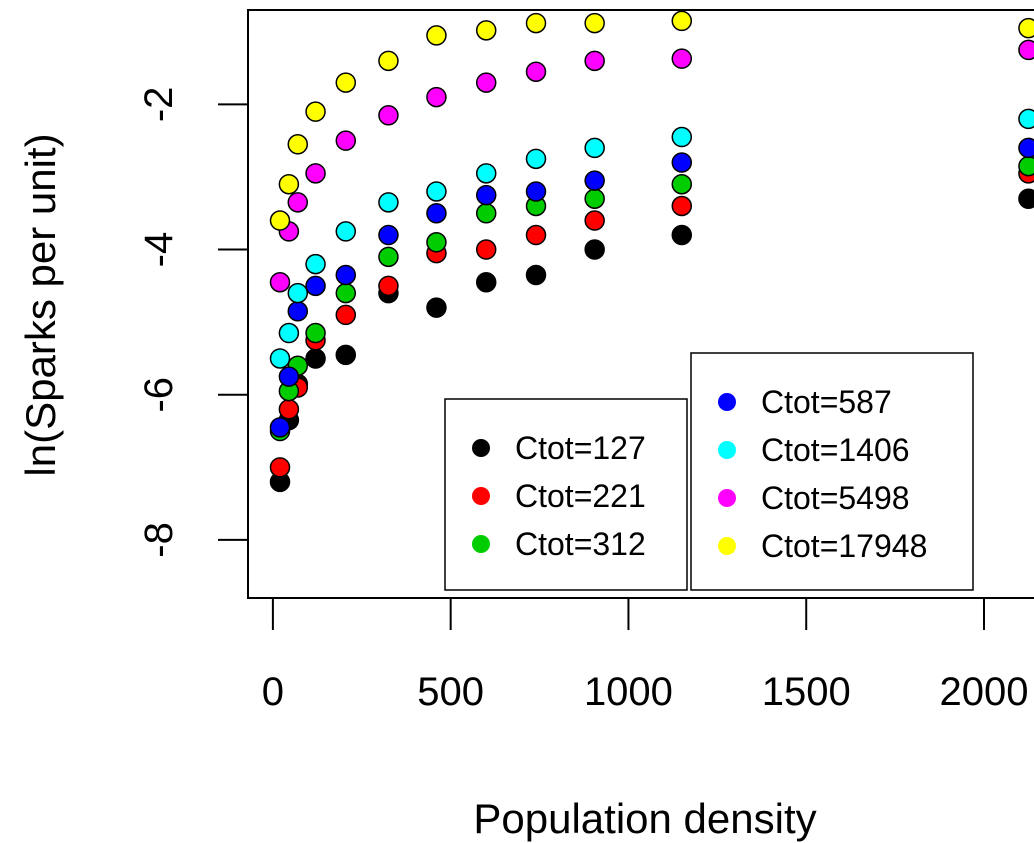  I want to click on legend-label: Ctot=312, so click(580, 544).